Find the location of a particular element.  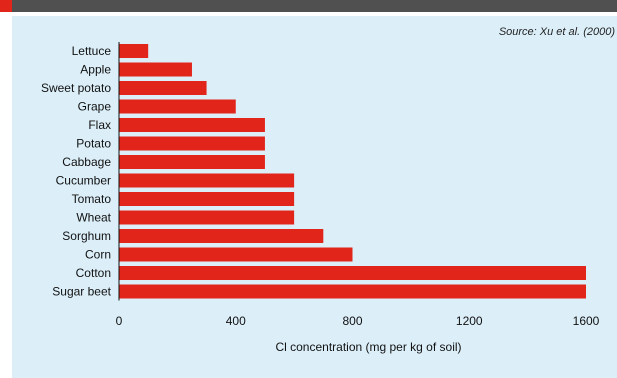

category-label: Wheat is located at coordinates (93, 218).